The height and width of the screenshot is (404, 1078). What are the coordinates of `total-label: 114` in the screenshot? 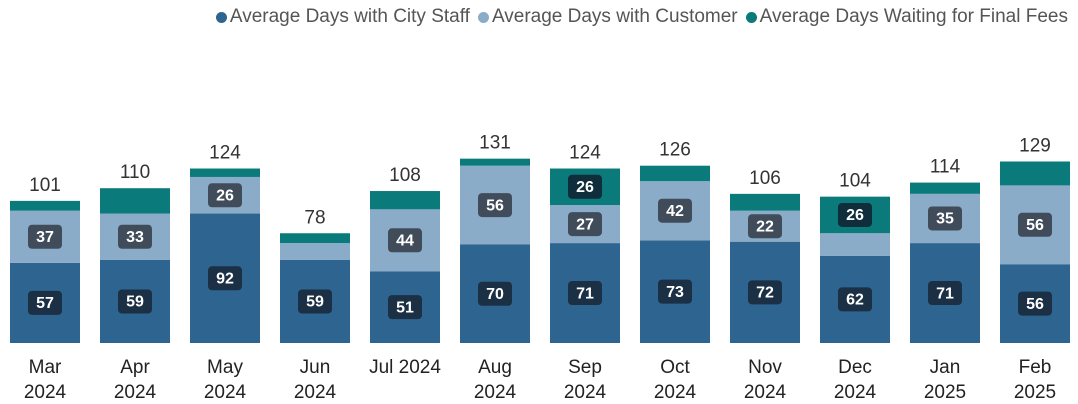 It's located at (945, 167).